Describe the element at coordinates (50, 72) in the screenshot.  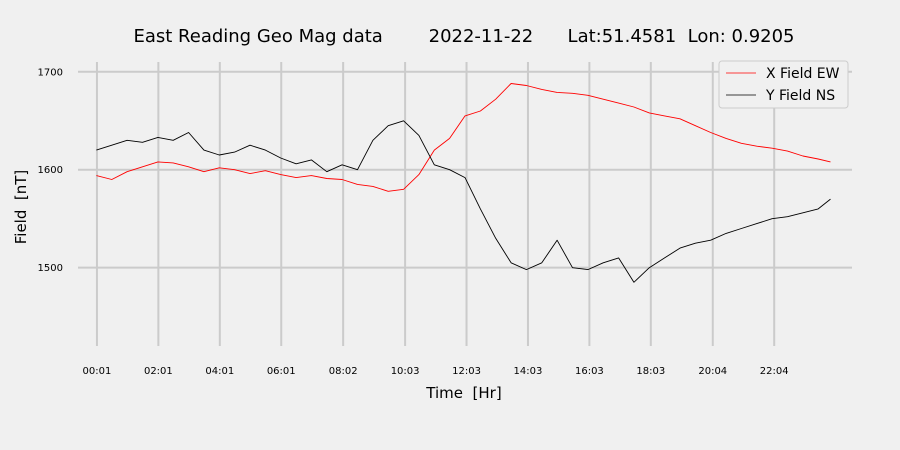
I see `y-tick-label: 1700` at that location.